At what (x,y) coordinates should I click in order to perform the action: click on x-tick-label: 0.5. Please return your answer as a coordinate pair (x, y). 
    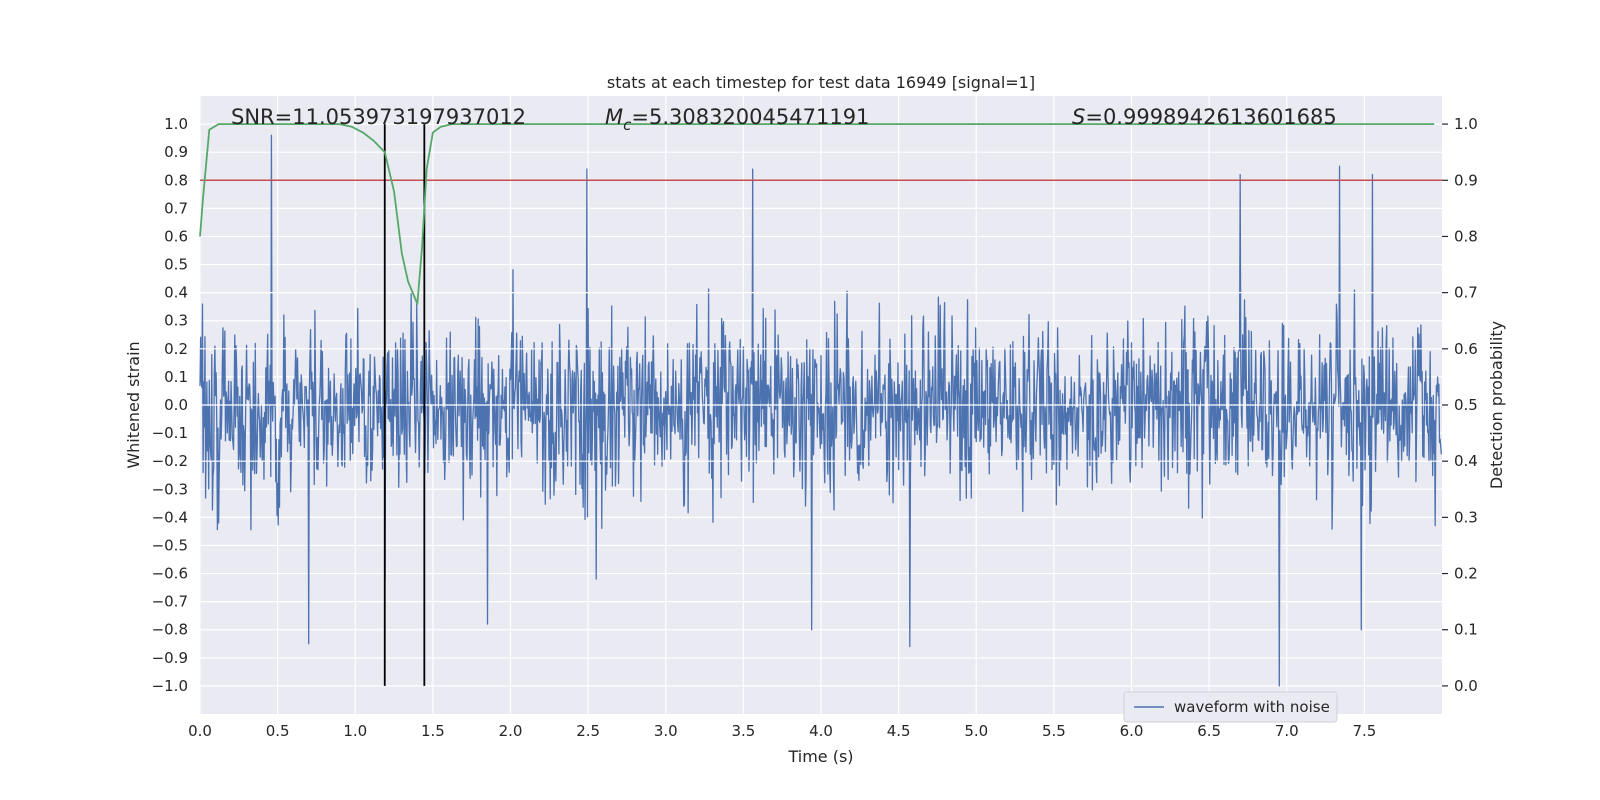
    Looking at the image, I should click on (278, 731).